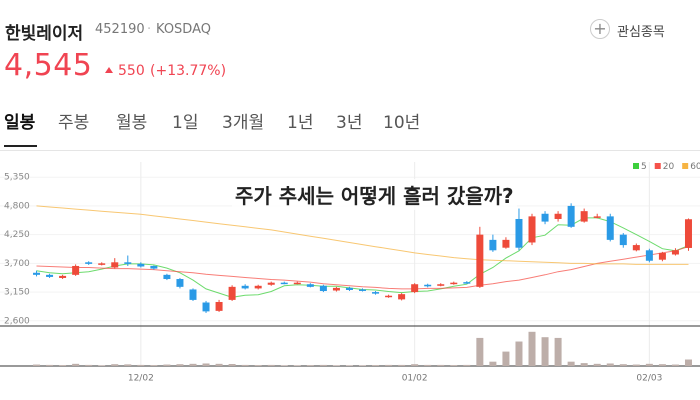 This screenshot has width=700, height=400. I want to click on y-tick-label: 3,150, so click(17, 293).